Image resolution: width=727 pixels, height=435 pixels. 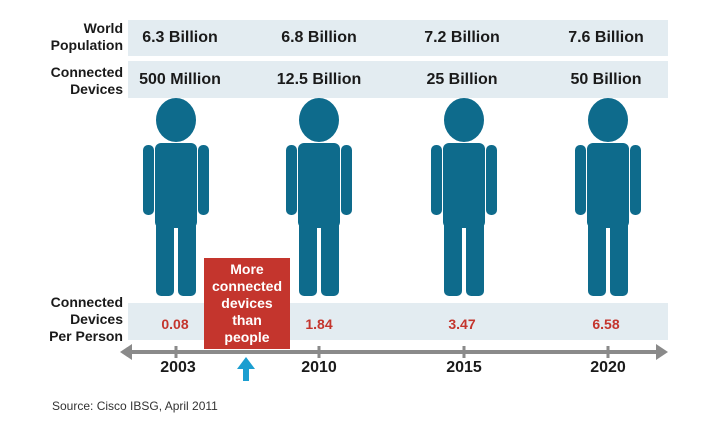 I want to click on timeline-arrow-right, so click(x=662, y=352).